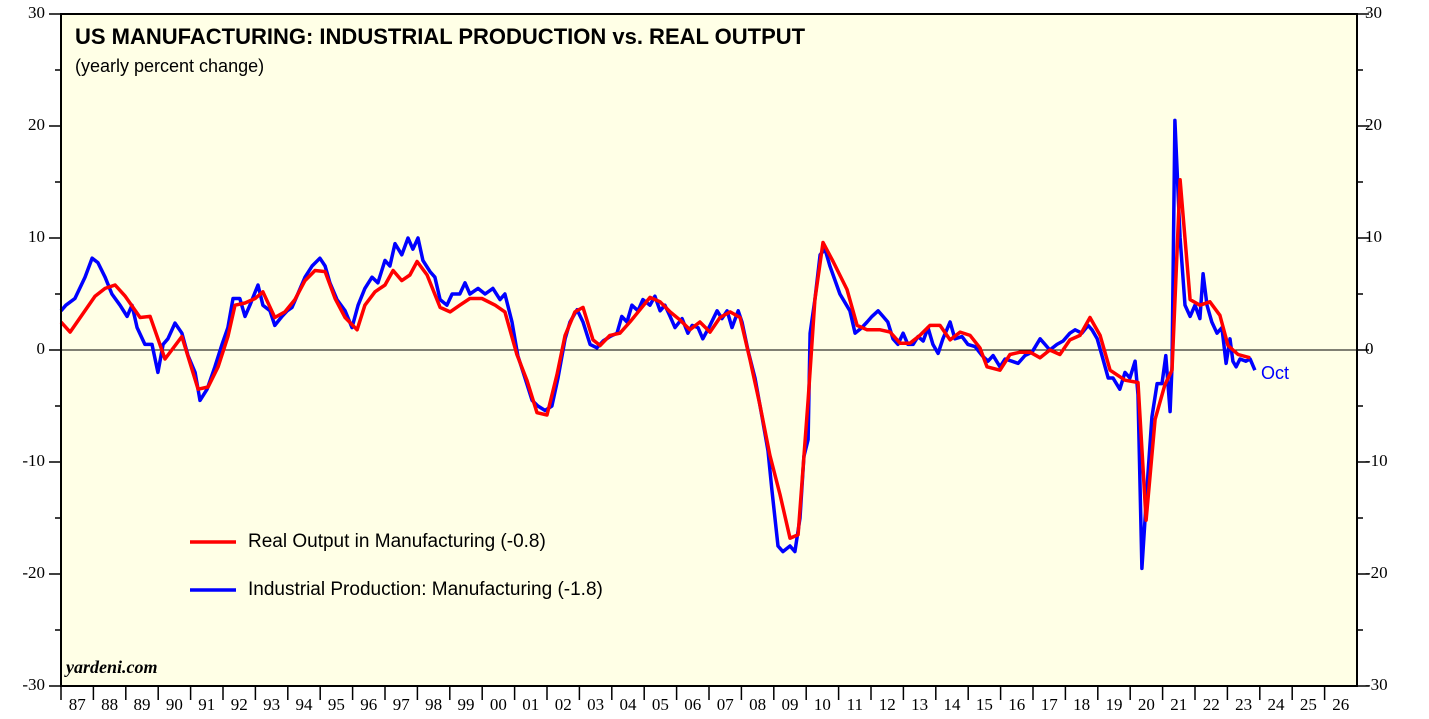  Describe the element at coordinates (78, 704) in the screenshot. I see `x-tick-label: 87` at that location.